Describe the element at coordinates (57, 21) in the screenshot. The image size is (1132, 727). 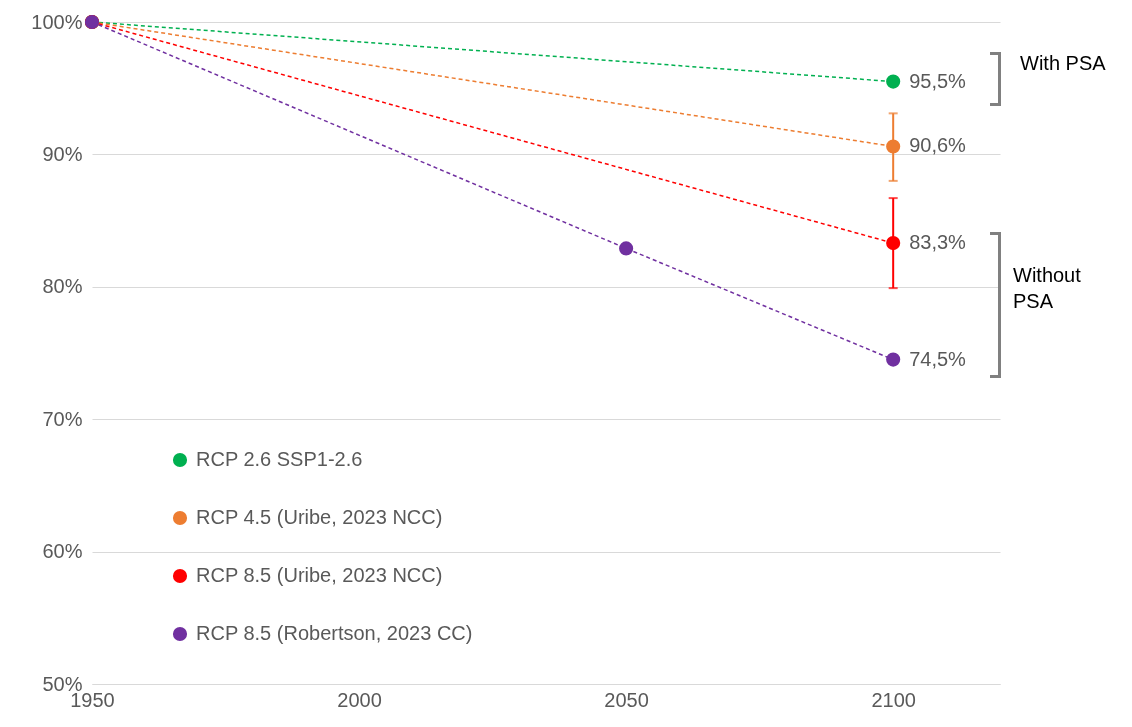
I see `y-tick-label: 100%` at that location.